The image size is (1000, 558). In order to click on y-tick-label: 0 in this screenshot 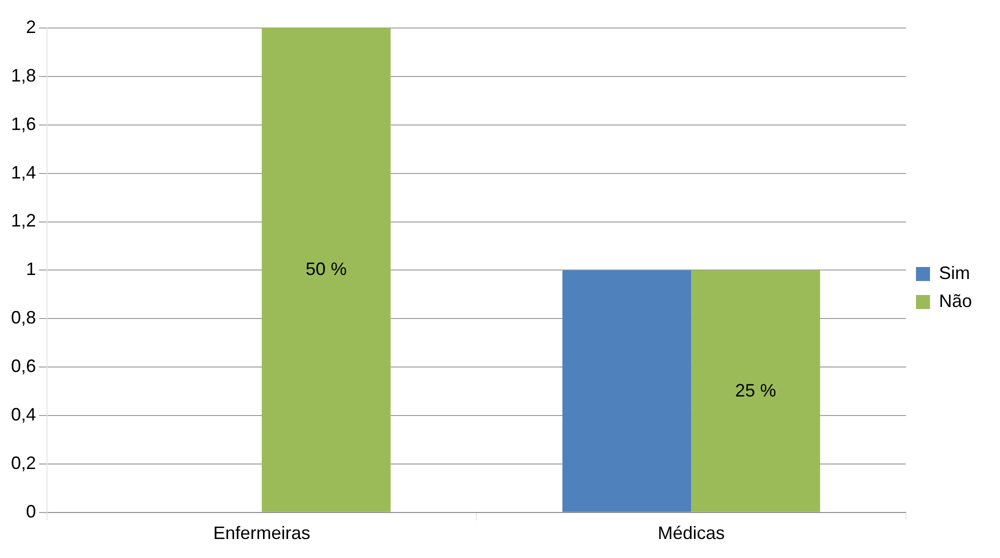, I will do `click(31, 511)`.